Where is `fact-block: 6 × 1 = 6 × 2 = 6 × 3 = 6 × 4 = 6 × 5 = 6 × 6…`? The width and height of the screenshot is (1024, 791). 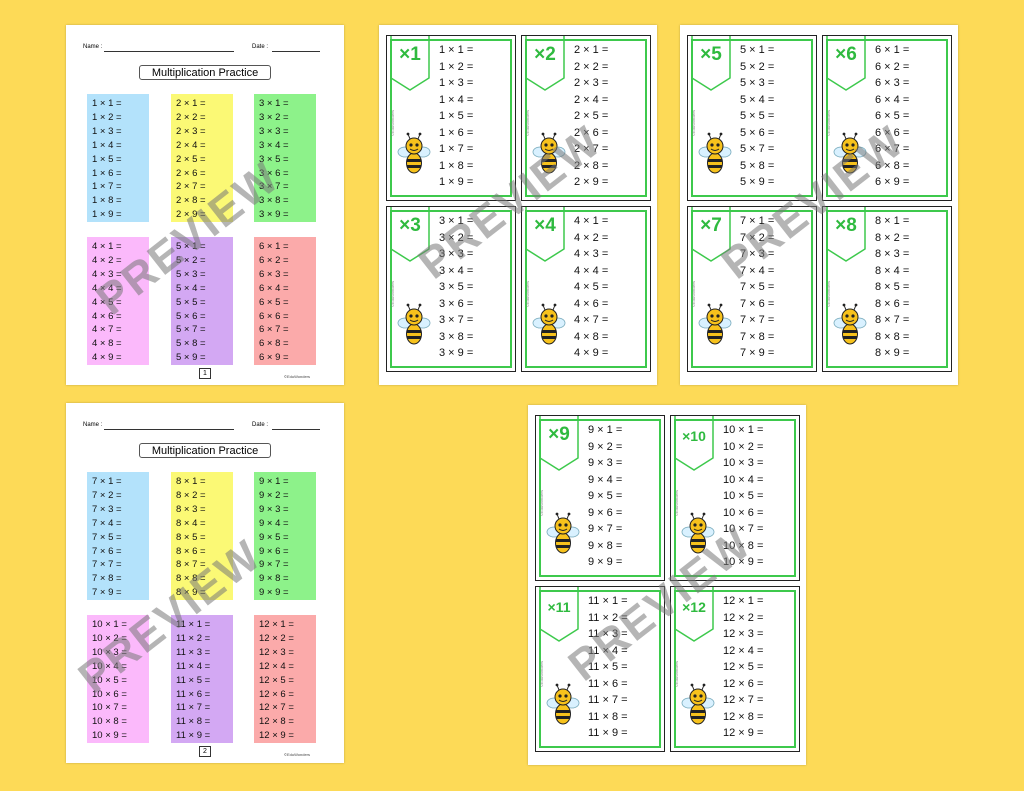
fact-block: 6 × 1 = 6 × 2 = 6 × 3 = 6 × 4 = 6 × 5 = 6 × 6… is located at coordinates (285, 301).